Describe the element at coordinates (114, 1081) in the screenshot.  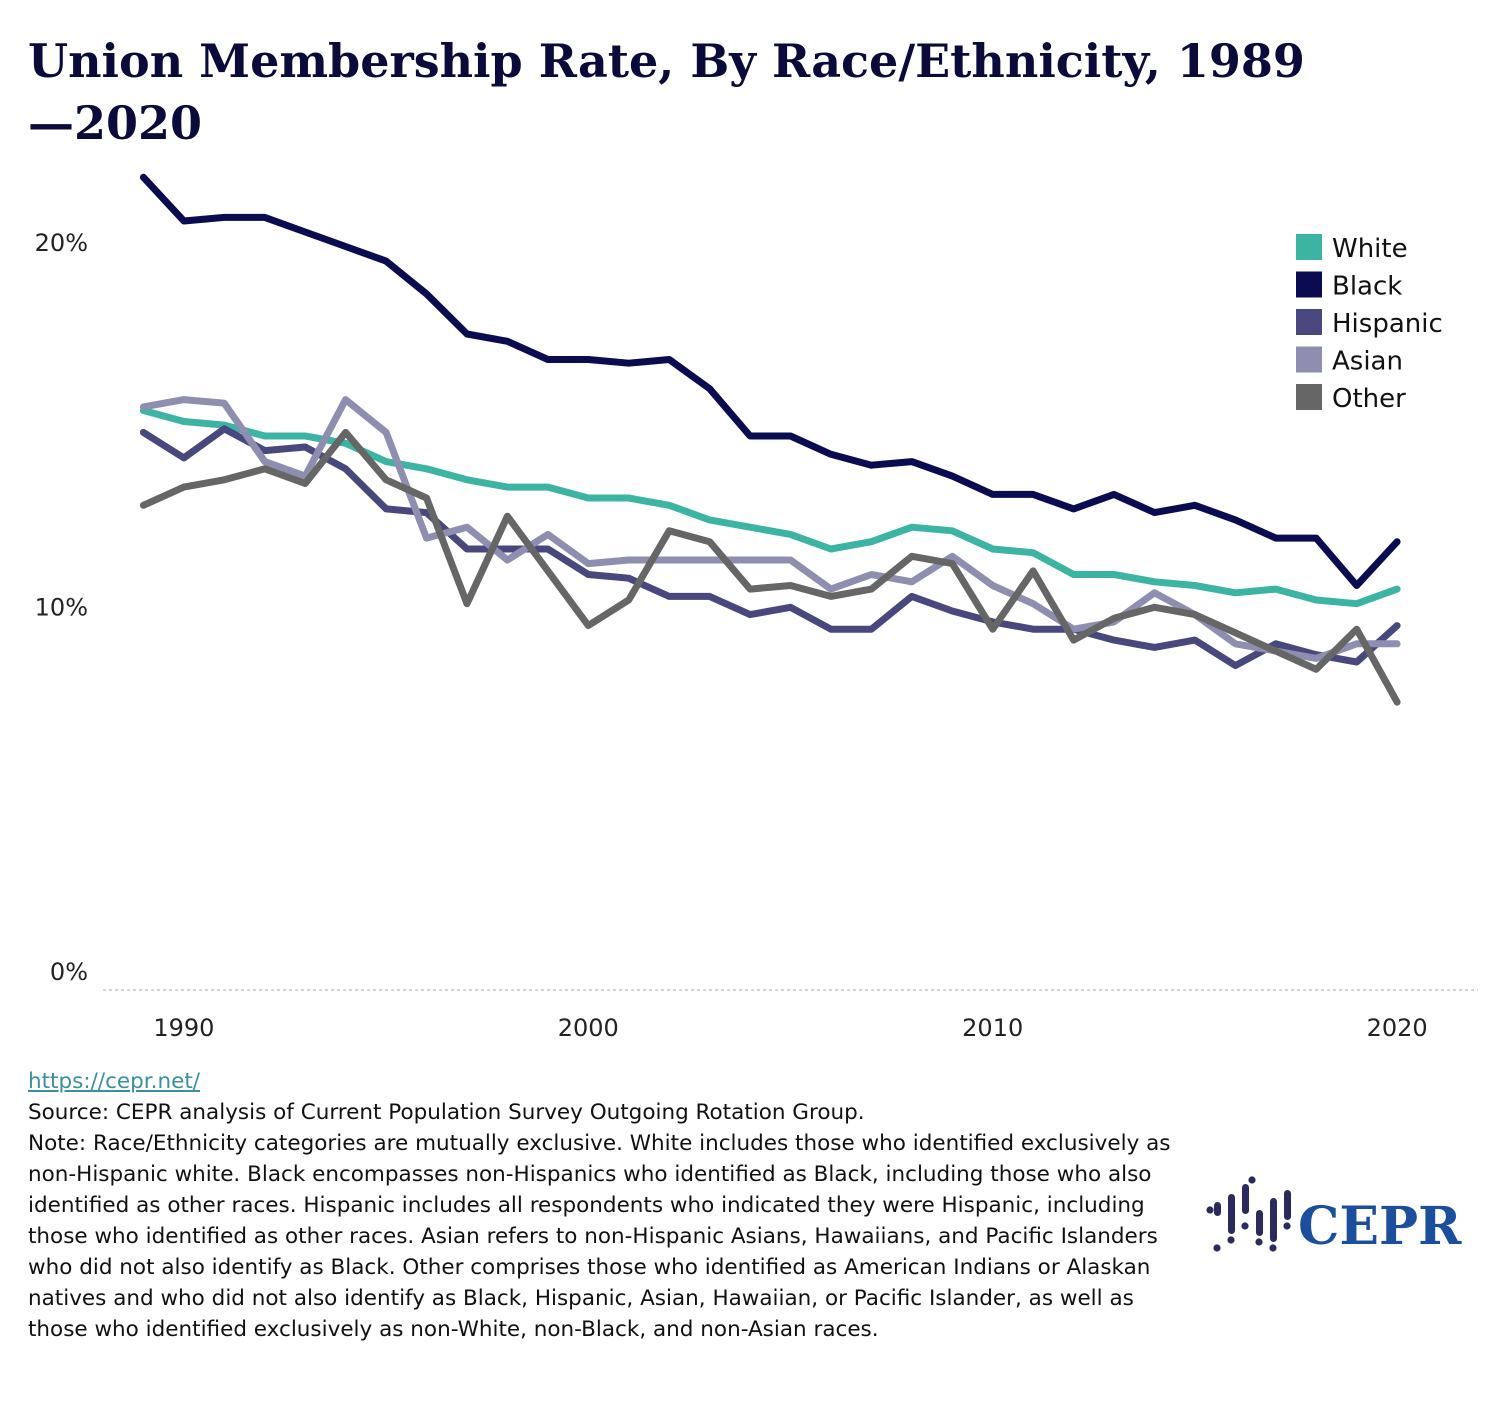
I see `source-link: https://cepr.net/` at that location.